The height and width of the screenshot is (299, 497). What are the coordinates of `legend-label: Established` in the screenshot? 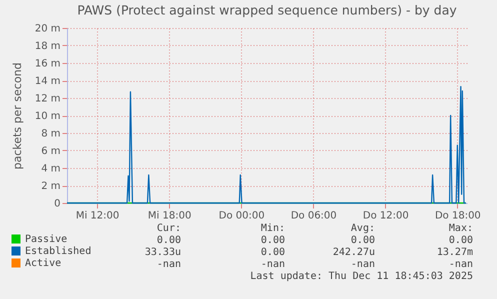 It's located at (58, 251).